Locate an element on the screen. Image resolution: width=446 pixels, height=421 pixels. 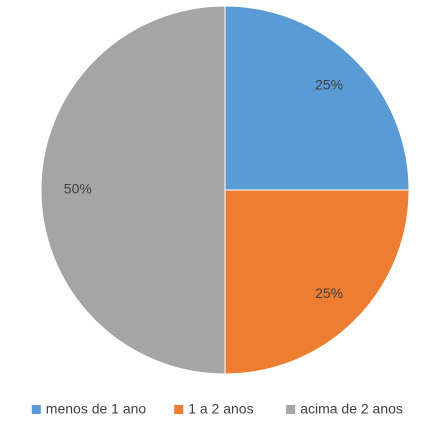
legend-label: acima de 2 anos is located at coordinates (351, 409).